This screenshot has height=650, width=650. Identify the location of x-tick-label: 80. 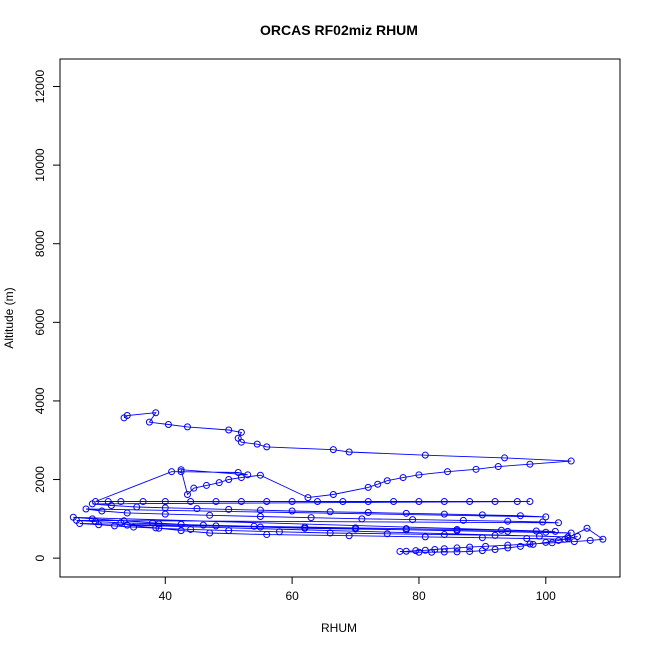
(419, 596).